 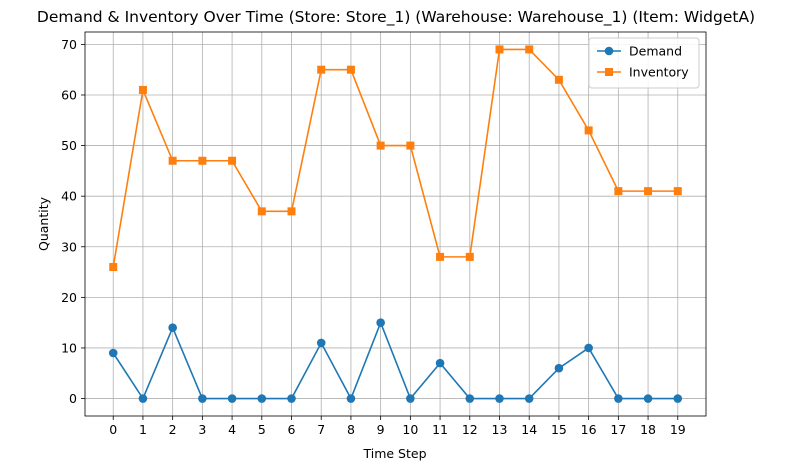 I want to click on y-tick-label: 70, so click(x=69, y=44).